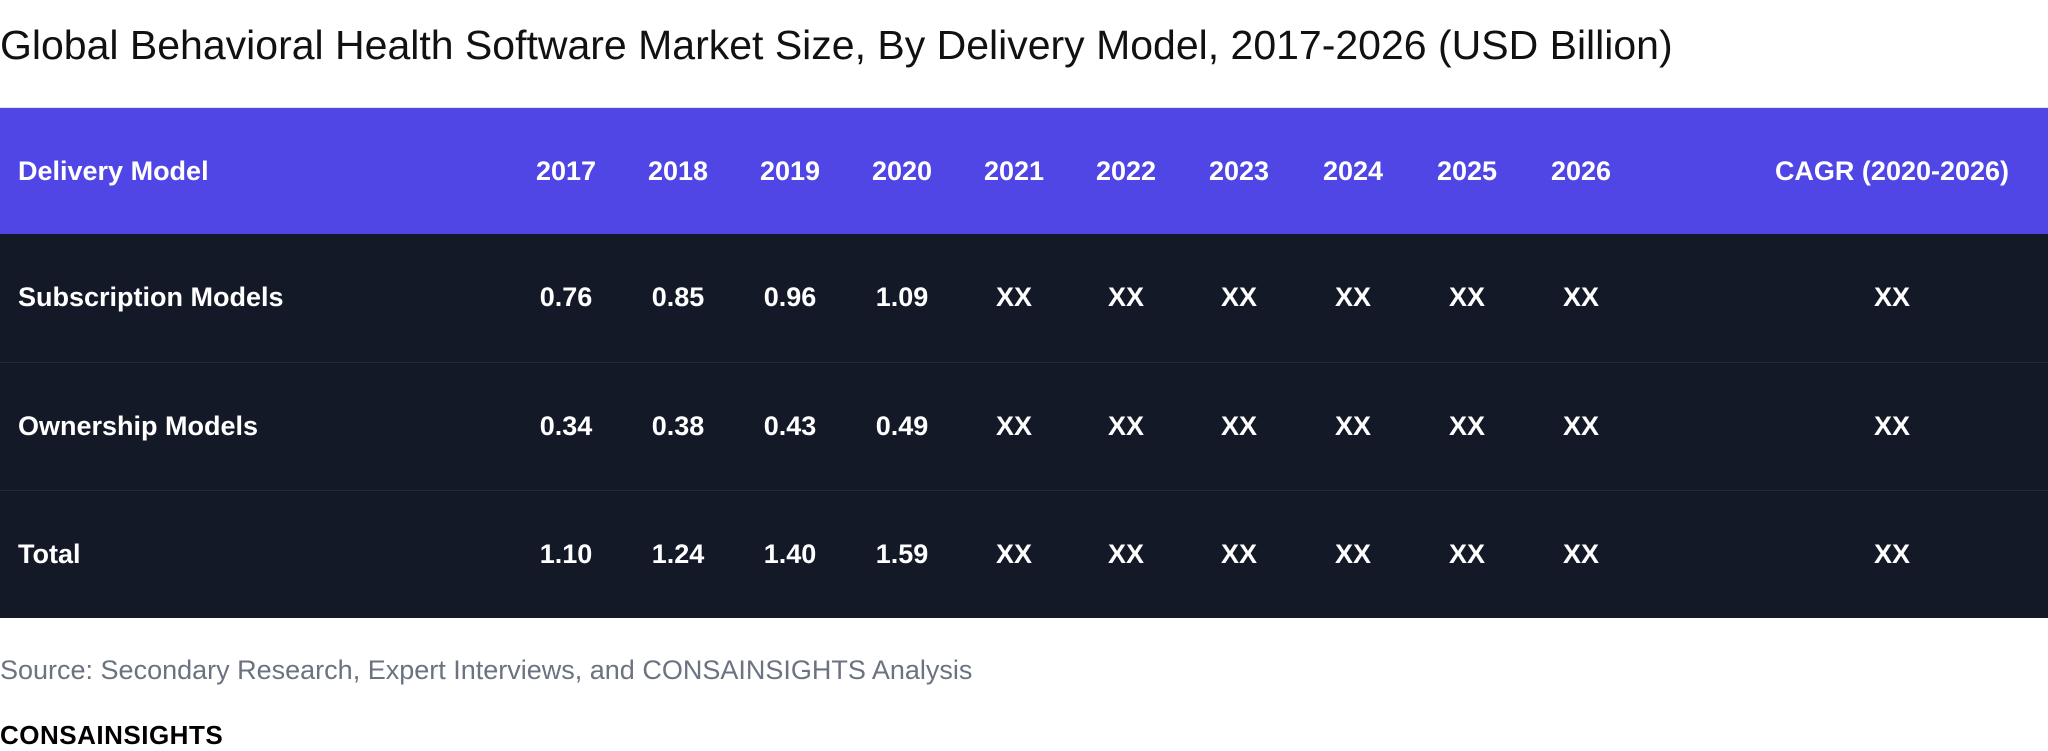  What do you see at coordinates (1353, 170) in the screenshot?
I see `column-header-2024: 2024` at bounding box center [1353, 170].